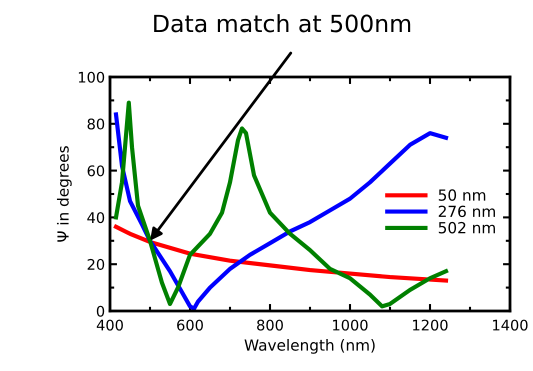 This screenshot has width=533, height=371. What do you see at coordinates (190, 325) in the screenshot?
I see `x-tick-label: 600` at bounding box center [190, 325].